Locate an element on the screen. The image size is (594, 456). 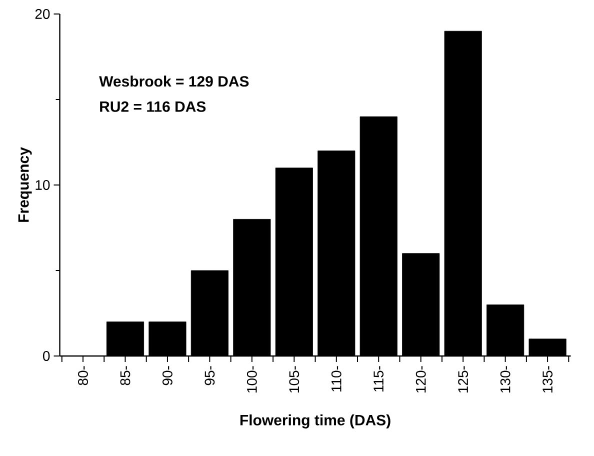
y-tick-label: 0 is located at coordinates (46, 356).